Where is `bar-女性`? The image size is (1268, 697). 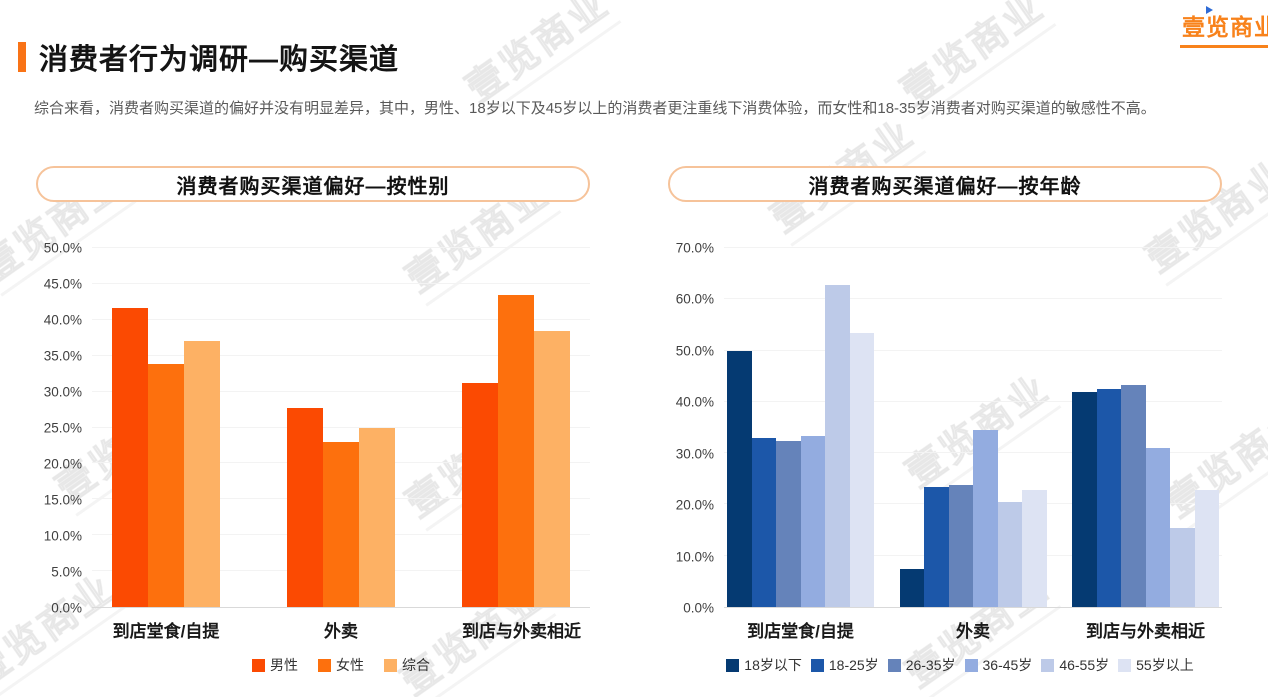 bar-女性 is located at coordinates (166, 485).